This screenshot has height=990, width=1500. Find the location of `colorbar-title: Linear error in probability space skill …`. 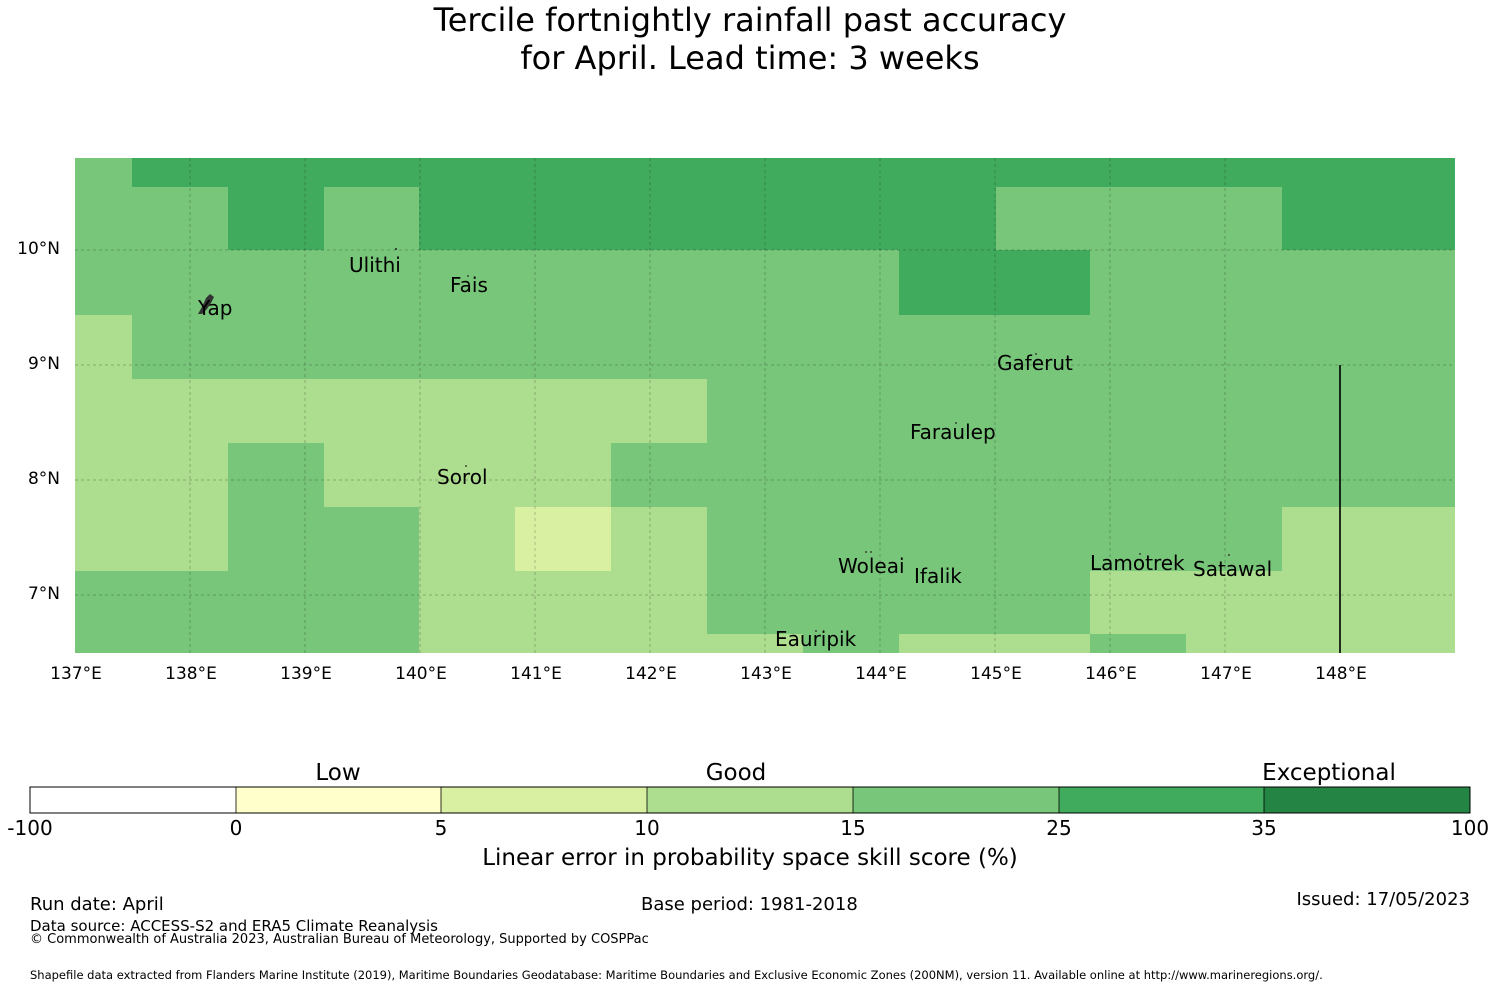

colorbar-title: Linear error in probability space skill … is located at coordinates (750, 858).